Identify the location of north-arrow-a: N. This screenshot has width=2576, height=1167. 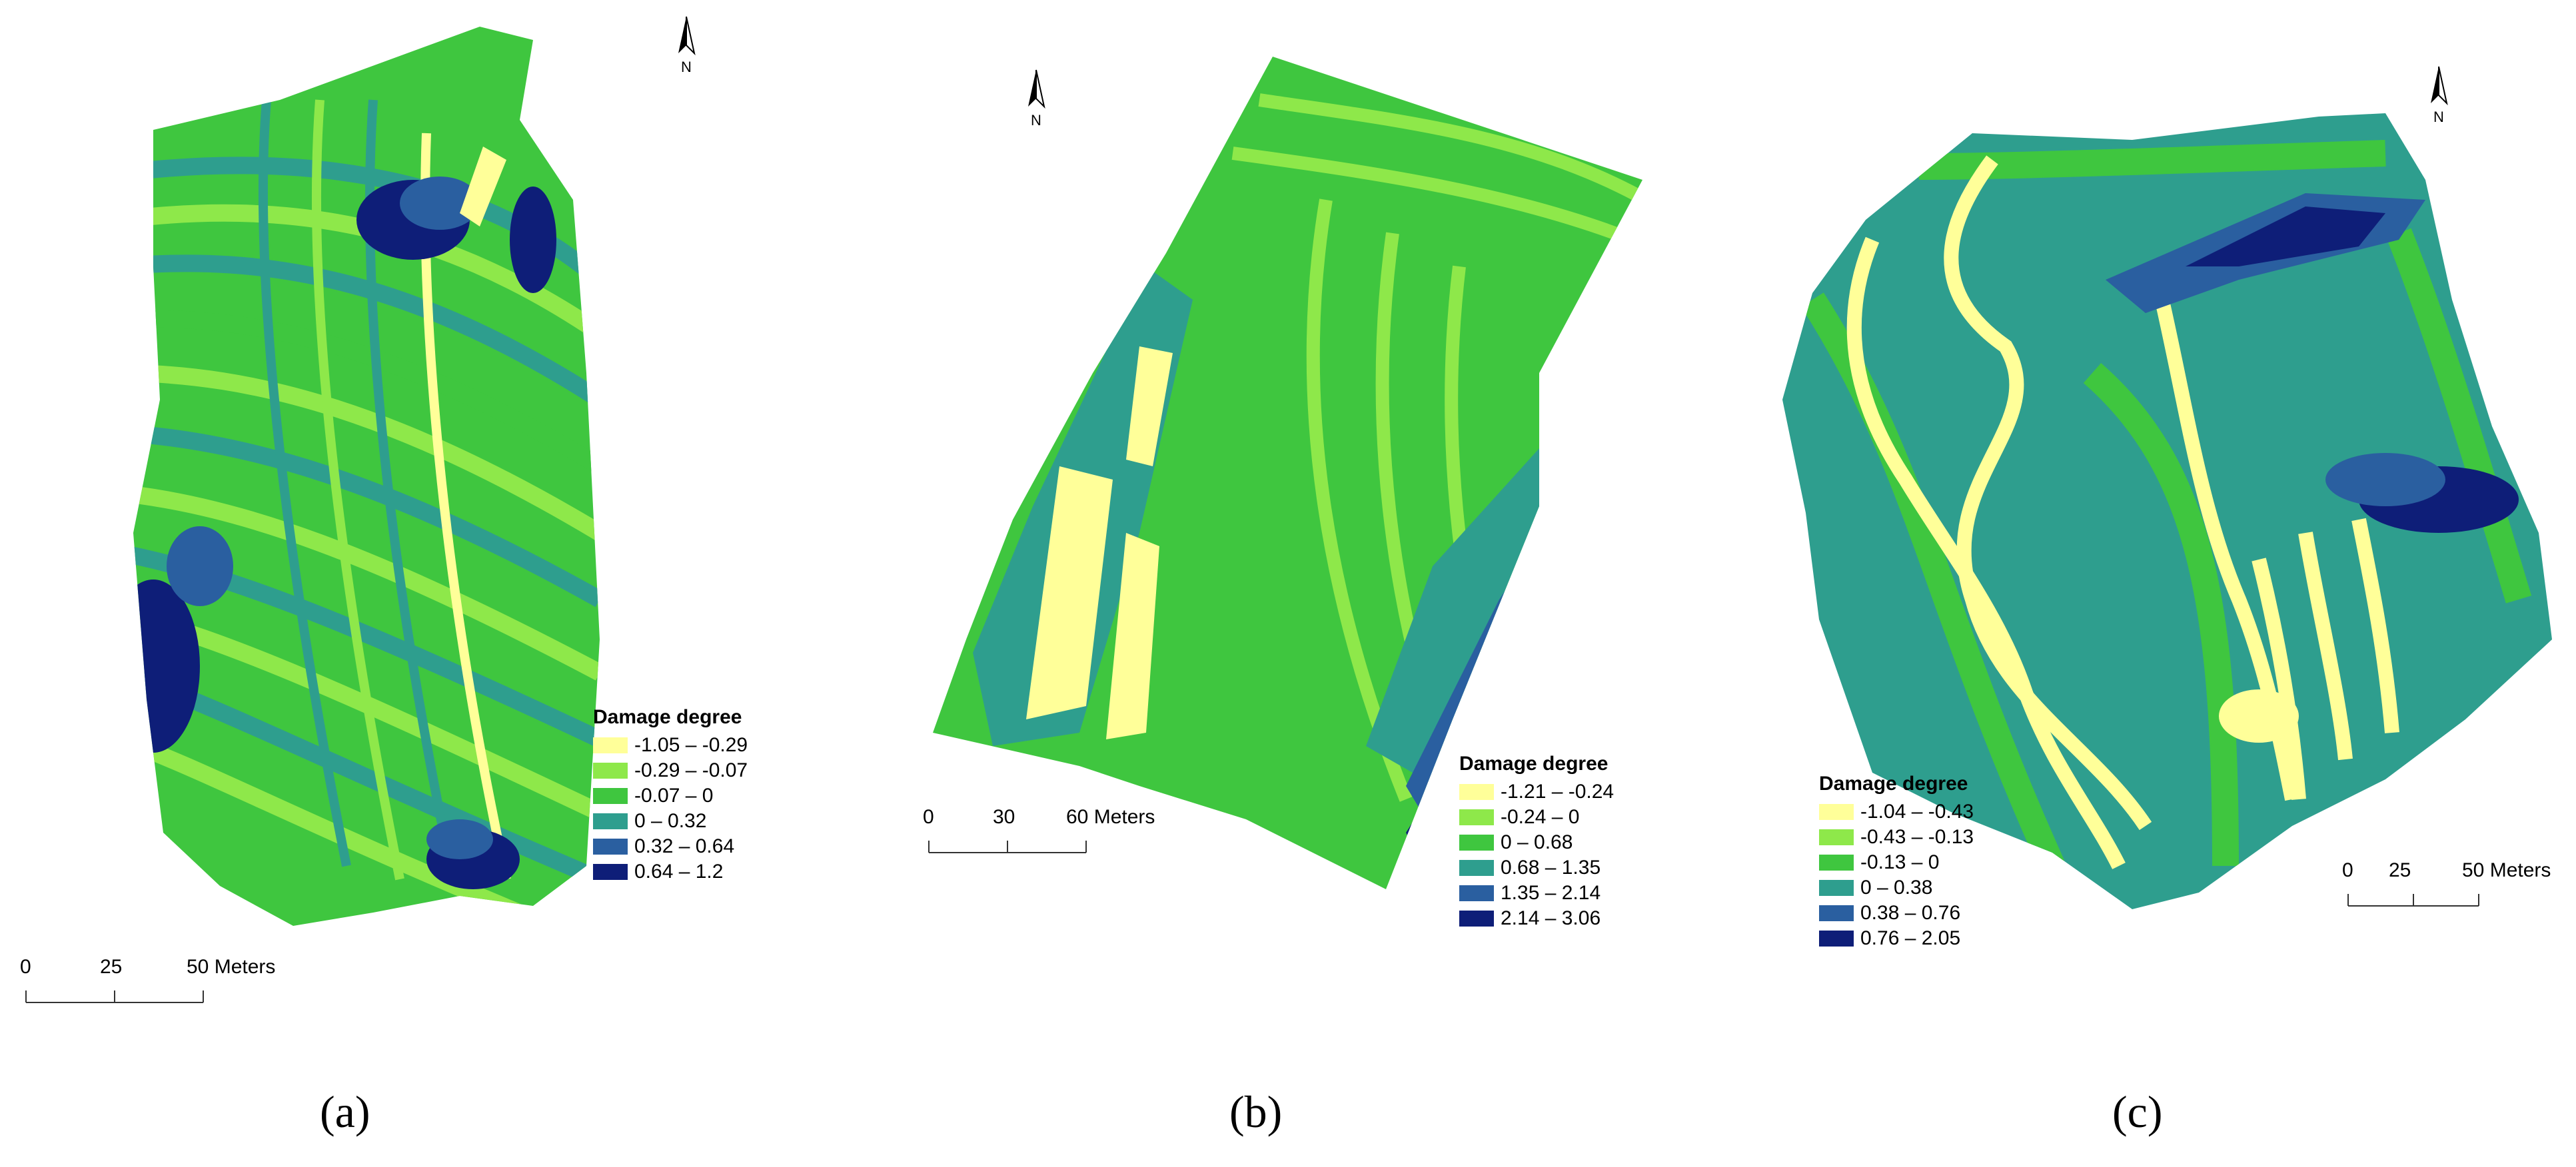
(686, 50).